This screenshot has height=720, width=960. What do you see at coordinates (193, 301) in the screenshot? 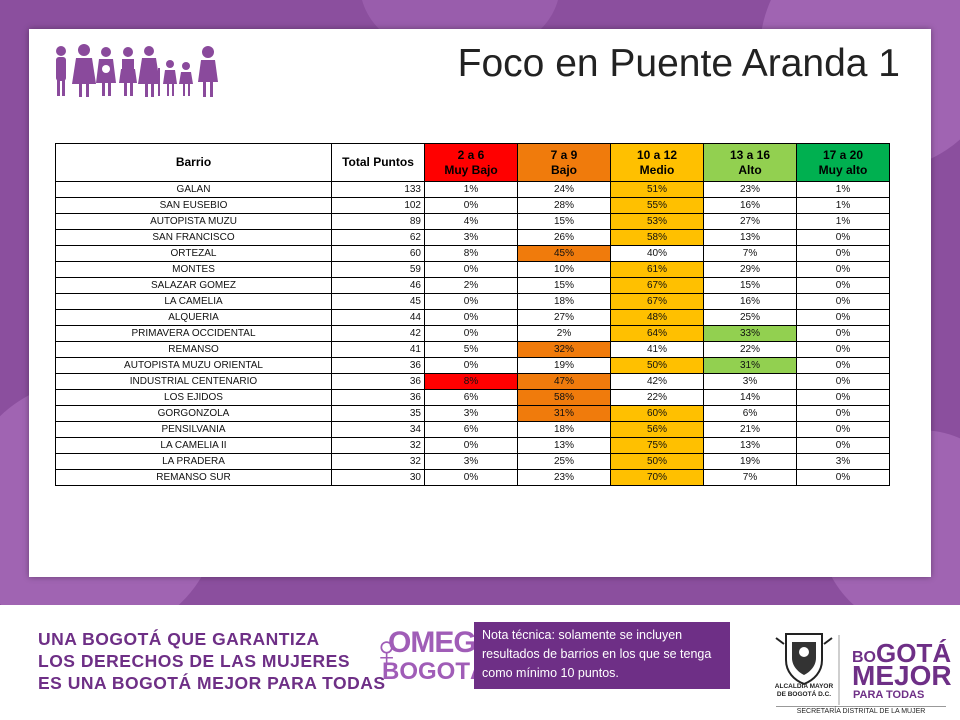
I see `barrio-cell: LA CAMELIA` at bounding box center [193, 301].